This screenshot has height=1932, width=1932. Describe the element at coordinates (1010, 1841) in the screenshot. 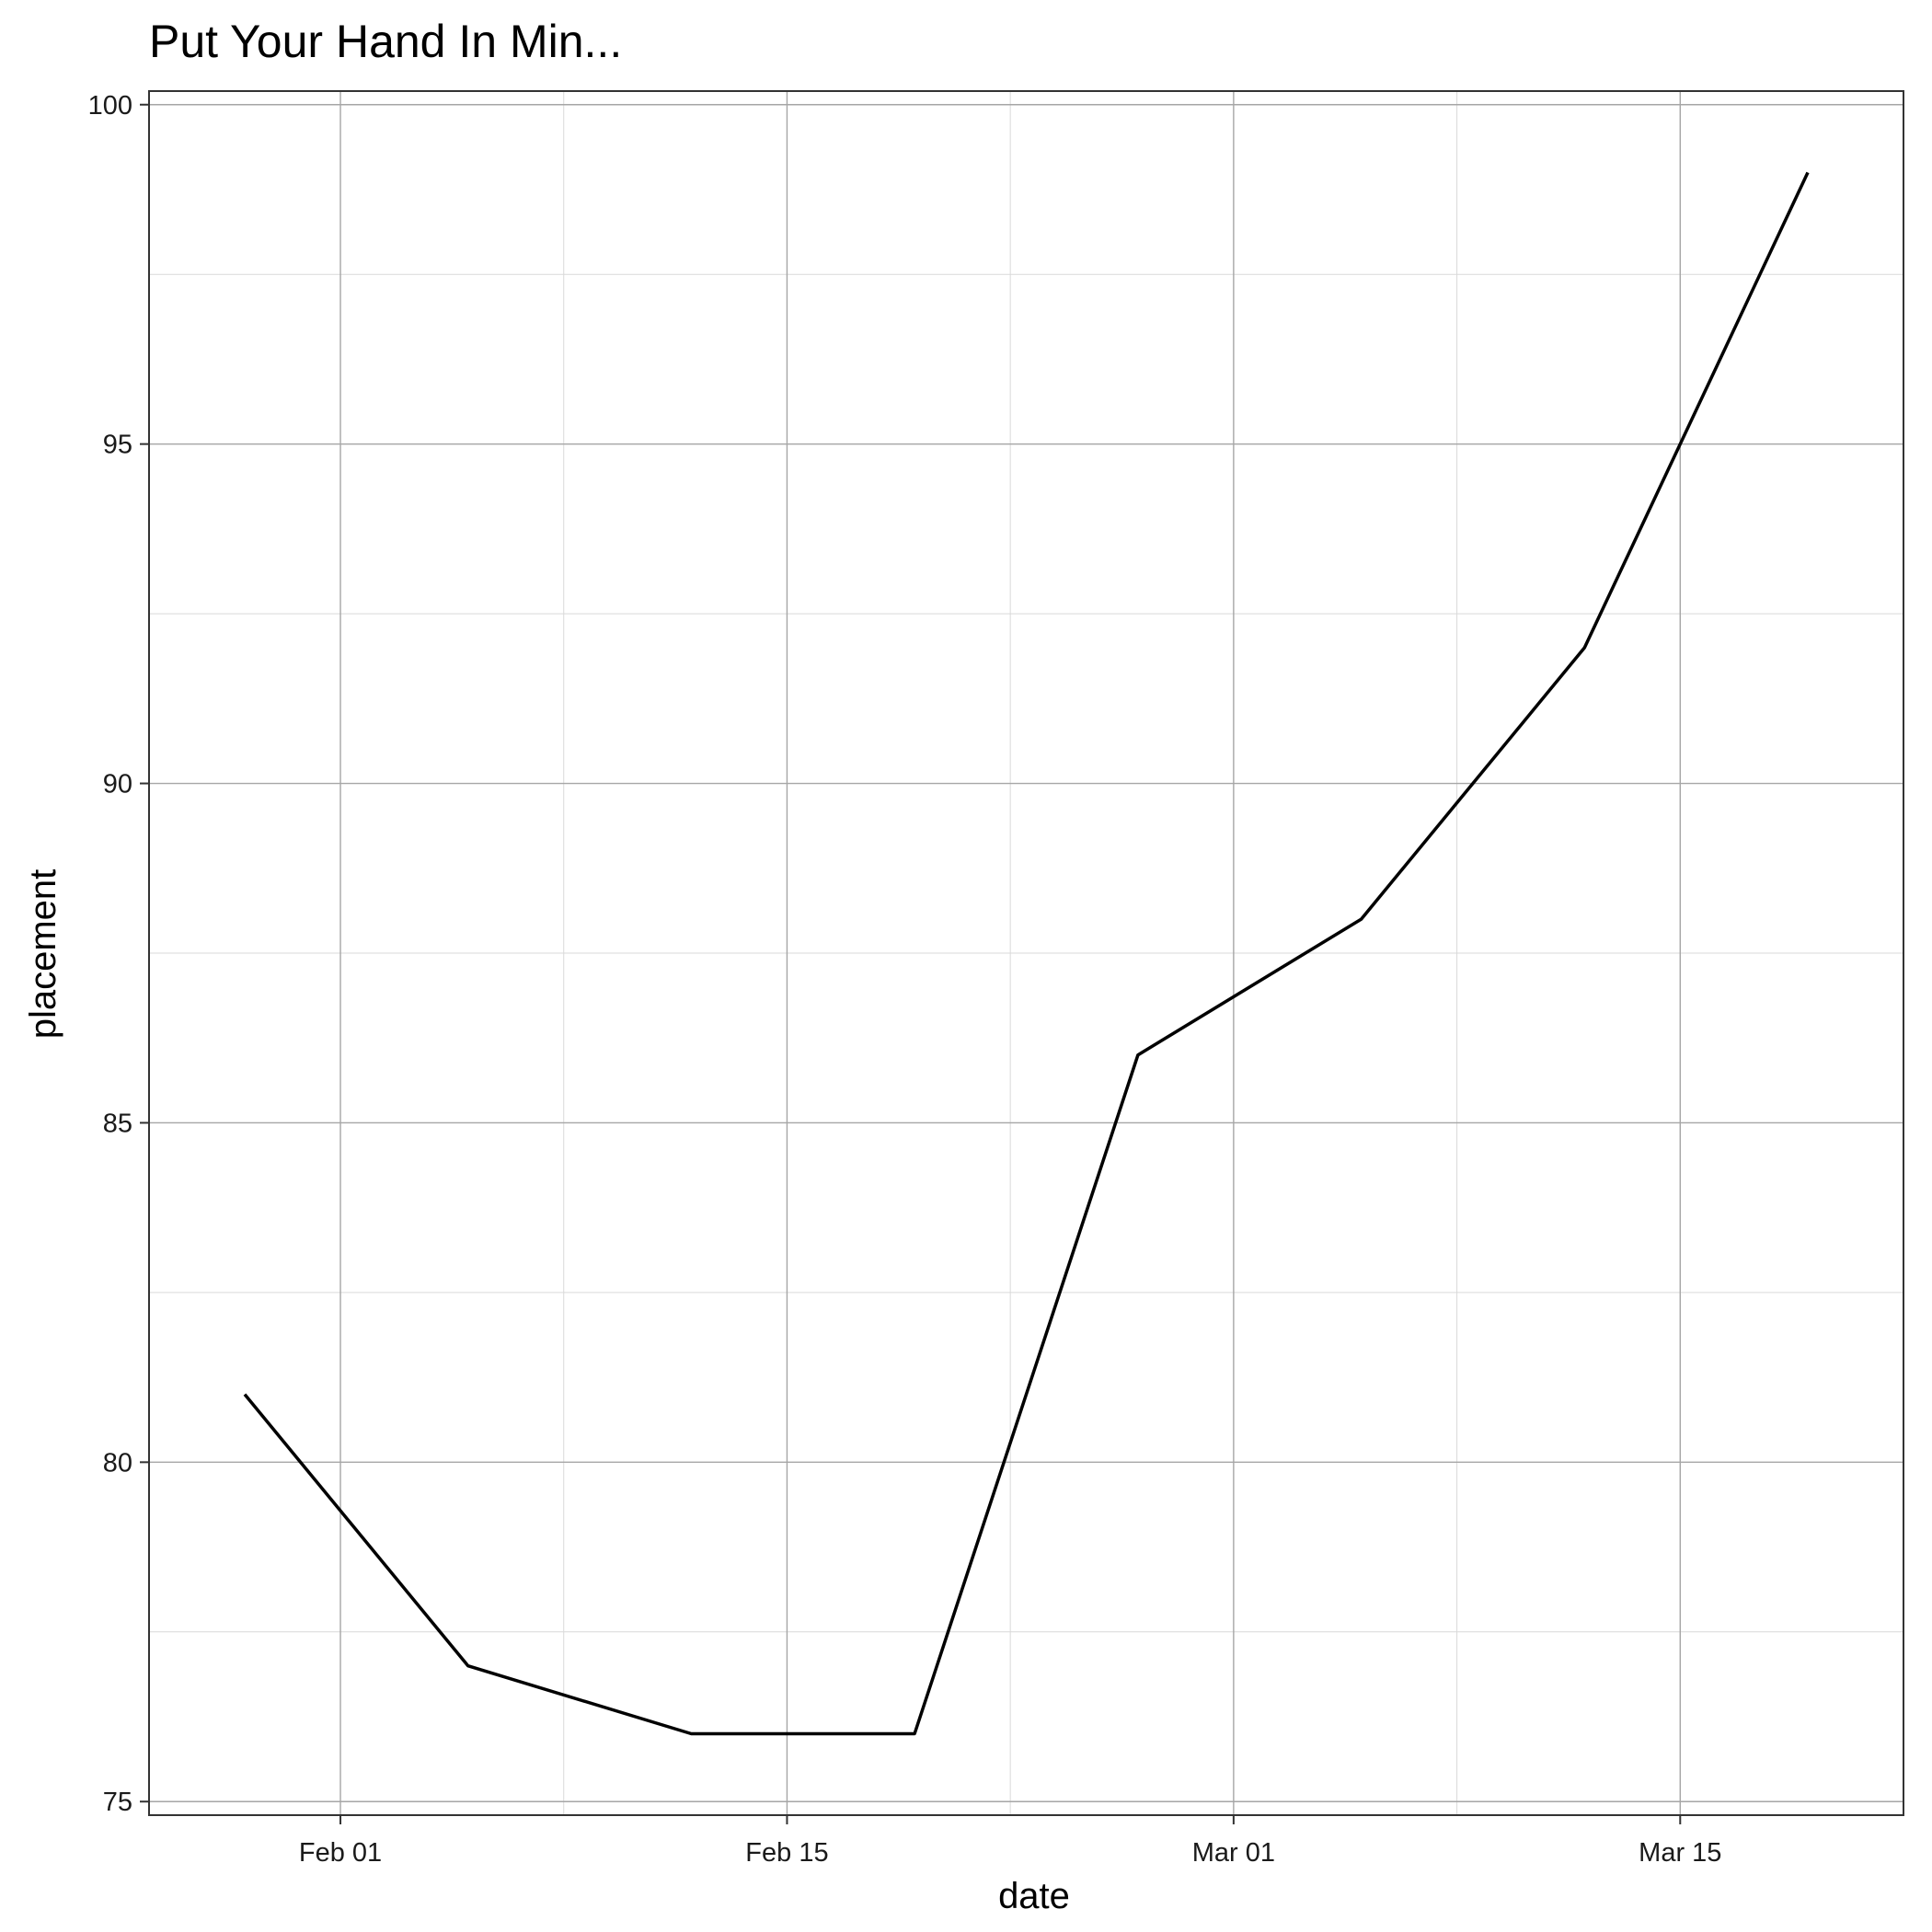

I see `x-axis: Feb 01 Feb 15 Mar 01 Mar 15` at that location.